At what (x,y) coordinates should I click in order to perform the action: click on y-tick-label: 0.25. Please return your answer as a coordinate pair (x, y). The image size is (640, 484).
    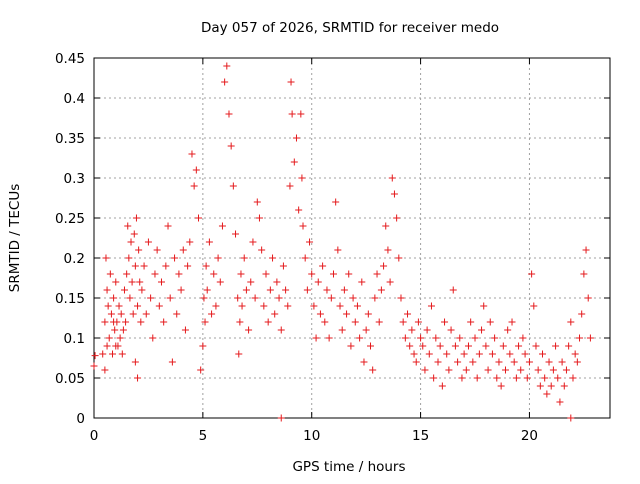
    Looking at the image, I should click on (70, 219).